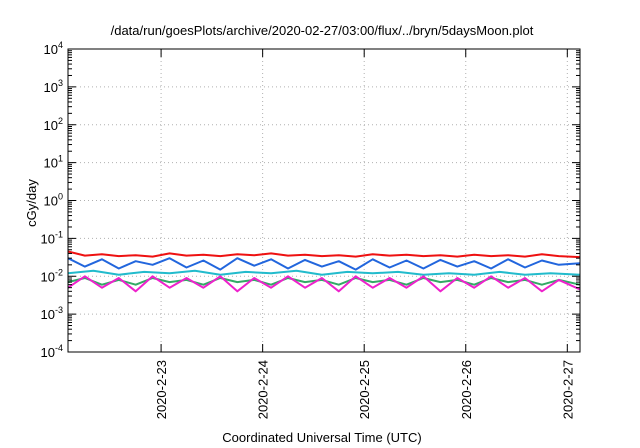 The height and width of the screenshot is (448, 640). I want to click on y-tick-label: 10⁻¹, so click(52, 237).